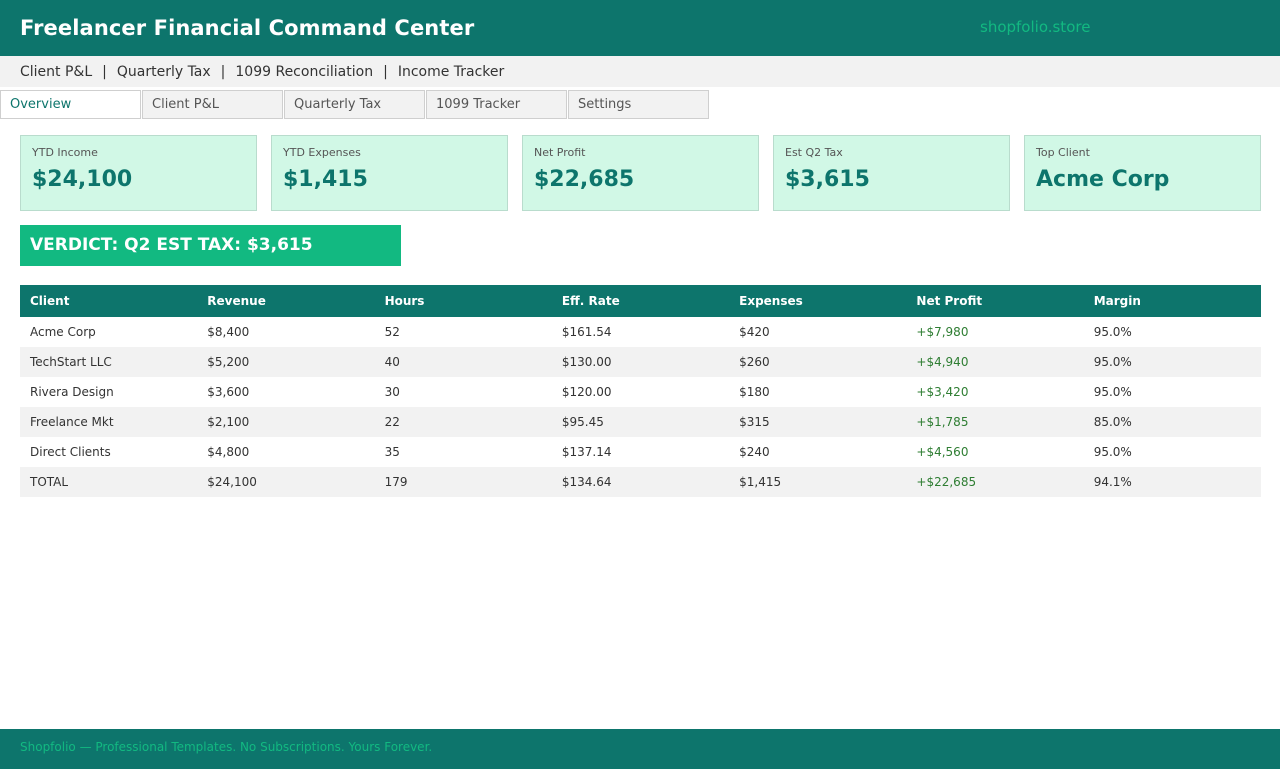  What do you see at coordinates (942, 452) in the screenshot?
I see `cell-net-profit: +$4,560` at bounding box center [942, 452].